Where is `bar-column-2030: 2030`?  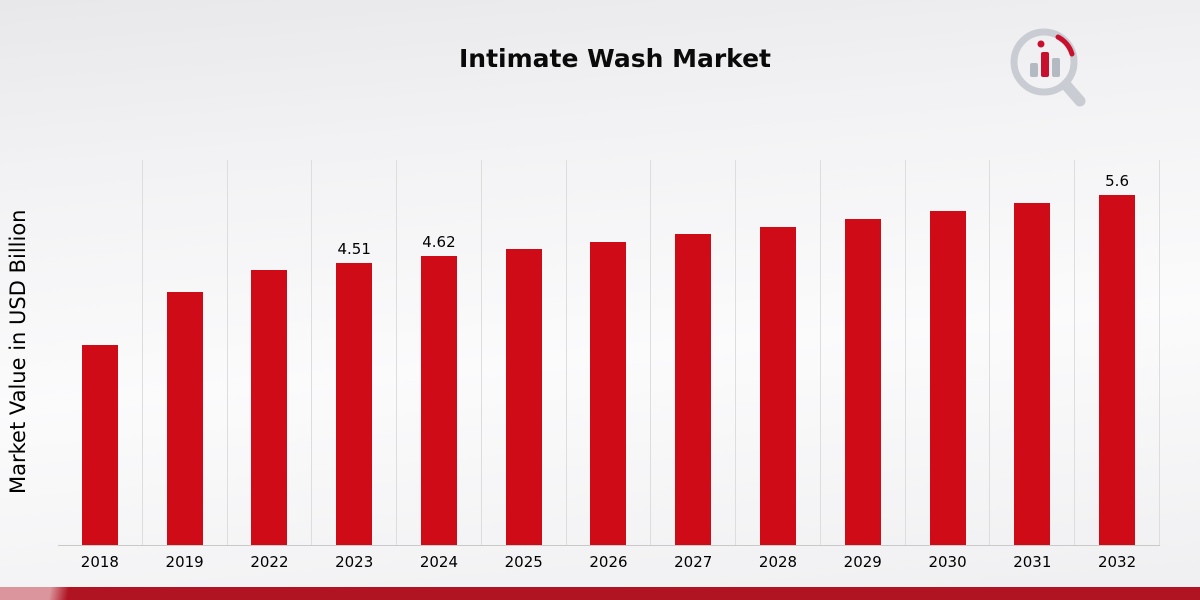 bar-column-2030: 2030 is located at coordinates (948, 365).